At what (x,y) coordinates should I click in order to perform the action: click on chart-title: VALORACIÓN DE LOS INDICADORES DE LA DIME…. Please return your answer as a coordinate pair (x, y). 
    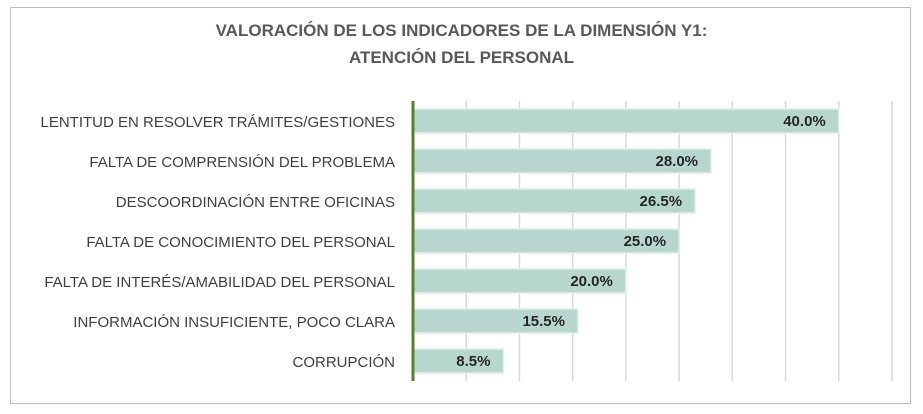
    Looking at the image, I should click on (461, 30).